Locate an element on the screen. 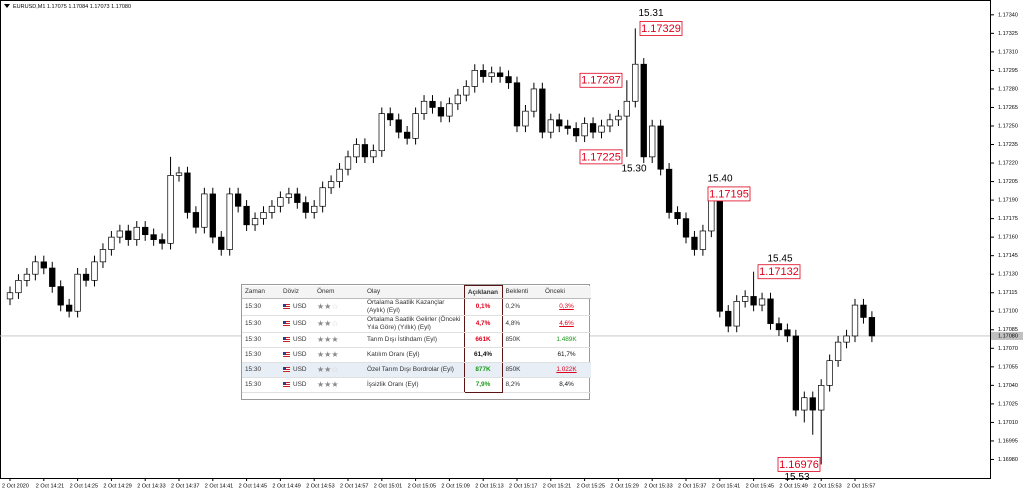 This screenshot has height=494, width=1024. event: İşsizlik Oranı (Eyl) is located at coordinates (414, 385).